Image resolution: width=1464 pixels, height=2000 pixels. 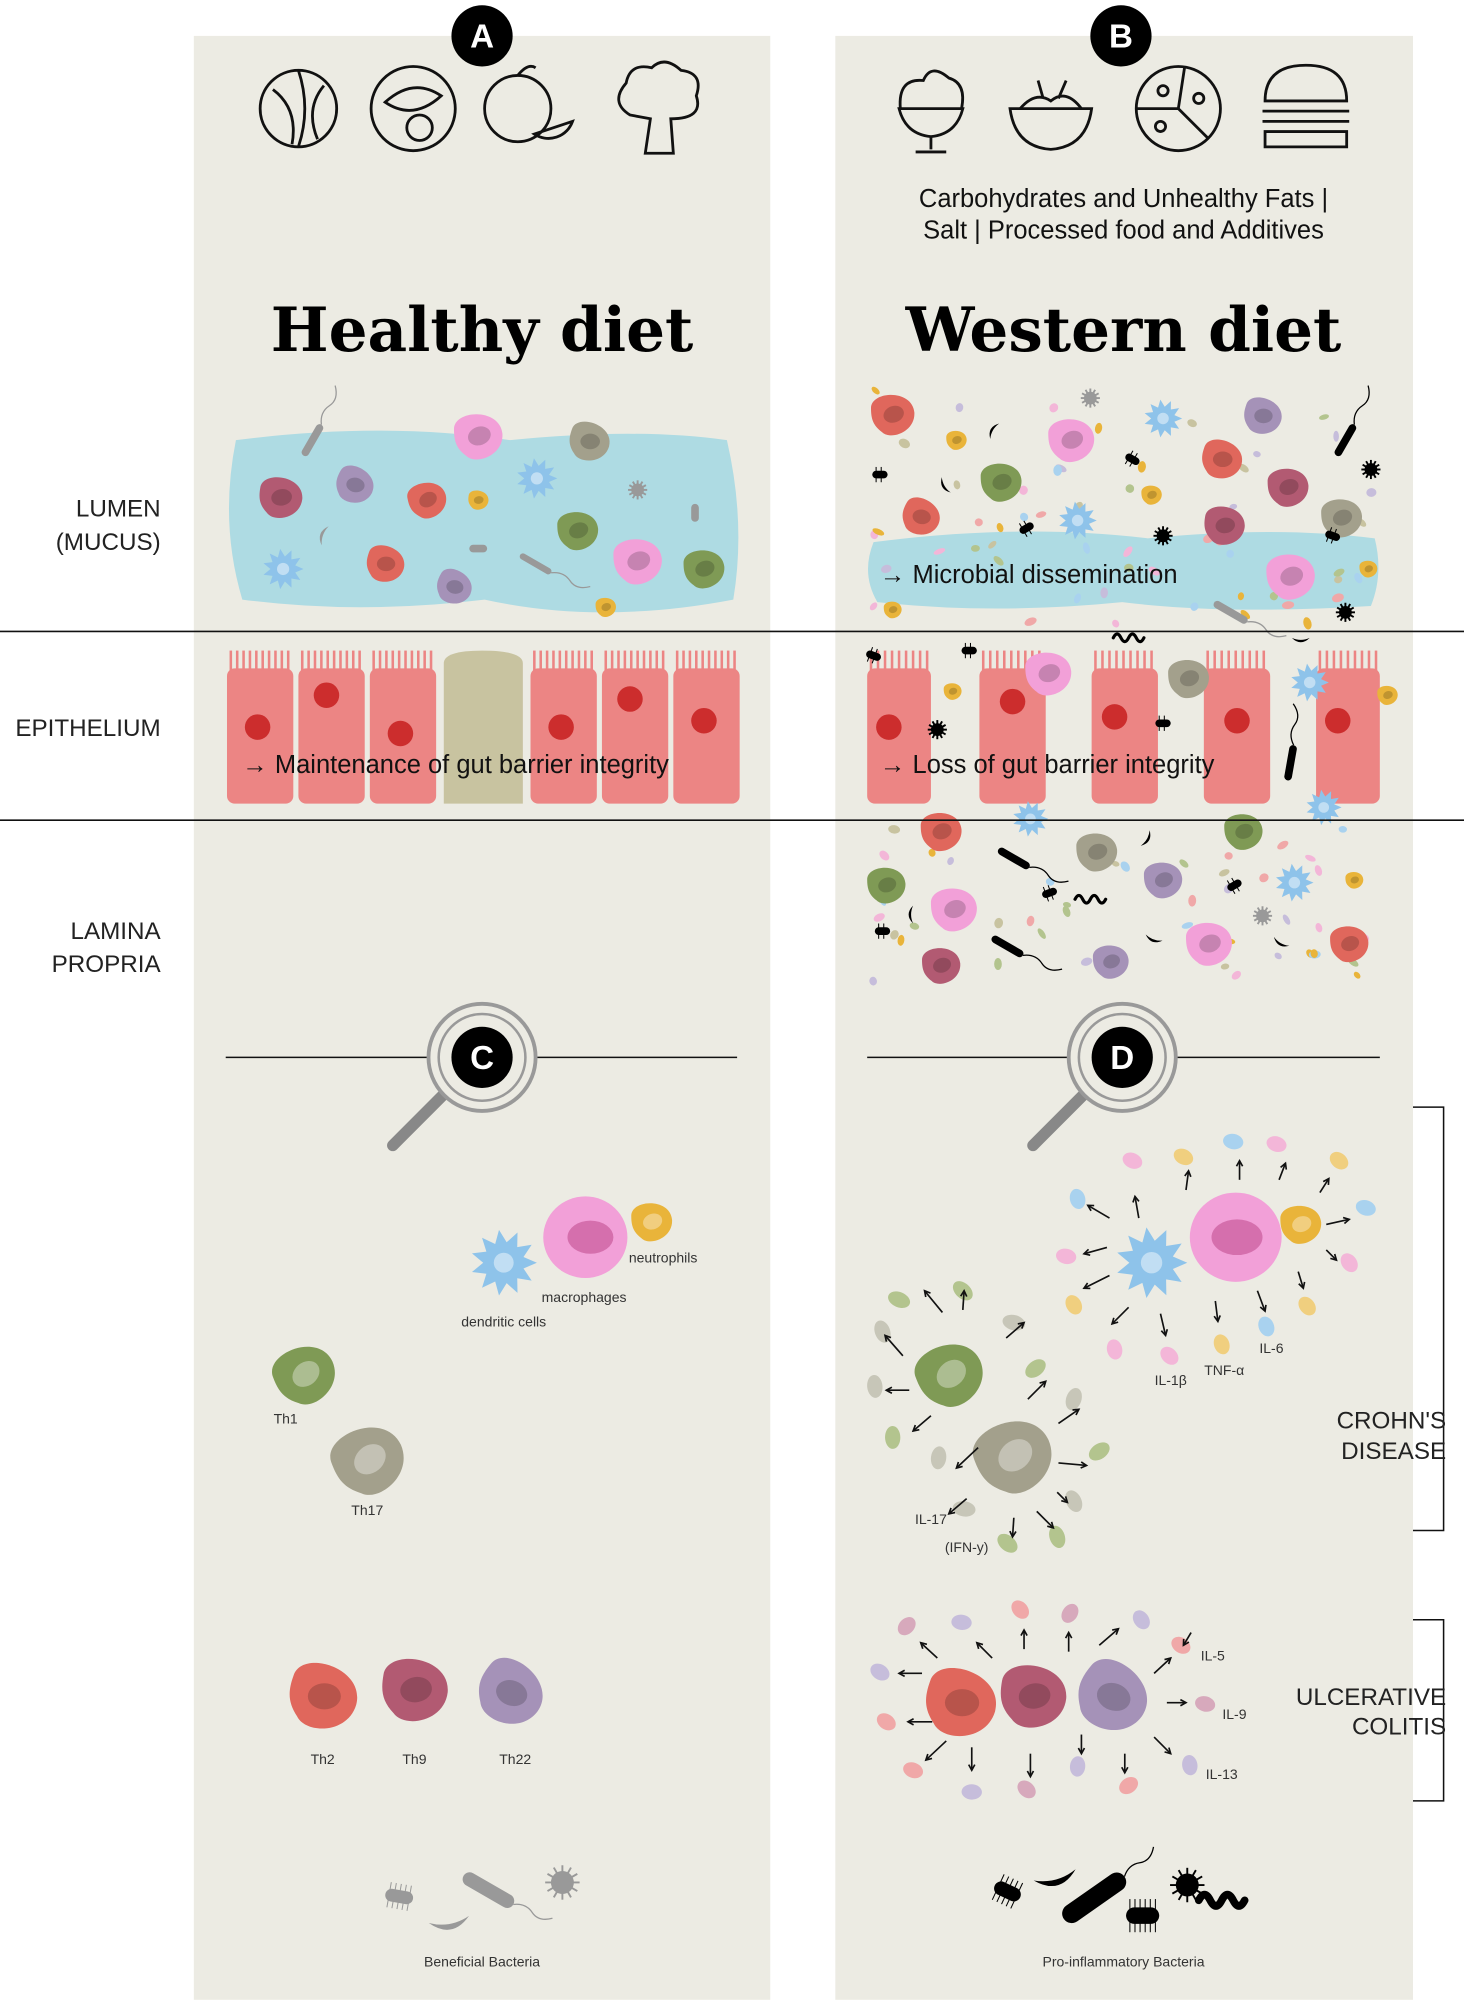 What do you see at coordinates (1352, 421) in the screenshot?
I see `bacterium-icon` at bounding box center [1352, 421].